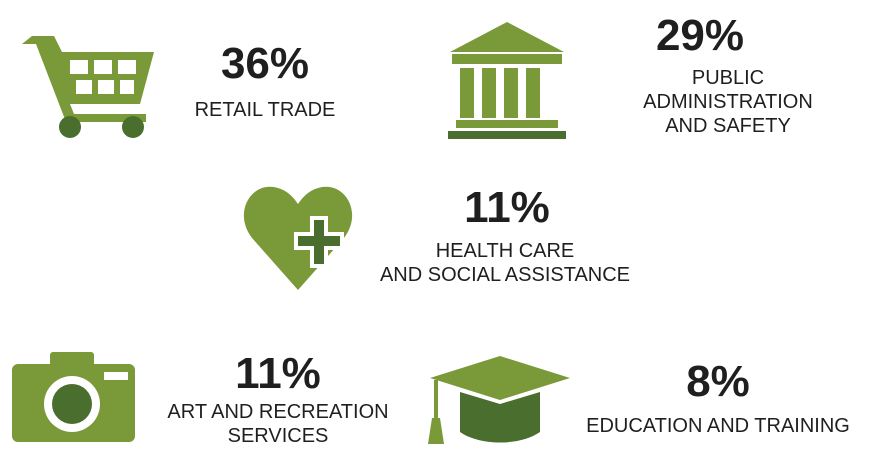 The height and width of the screenshot is (451, 879). What do you see at coordinates (505, 251) in the screenshot?
I see `sector-label: HEALTH CARE` at bounding box center [505, 251].